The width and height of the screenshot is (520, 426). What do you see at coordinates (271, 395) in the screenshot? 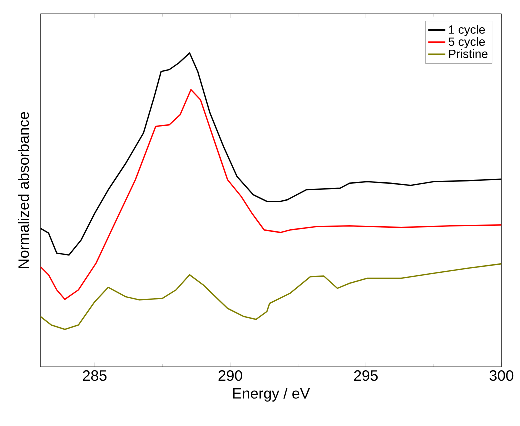
I see `x-axis-title: Energy / eV` at bounding box center [271, 395].